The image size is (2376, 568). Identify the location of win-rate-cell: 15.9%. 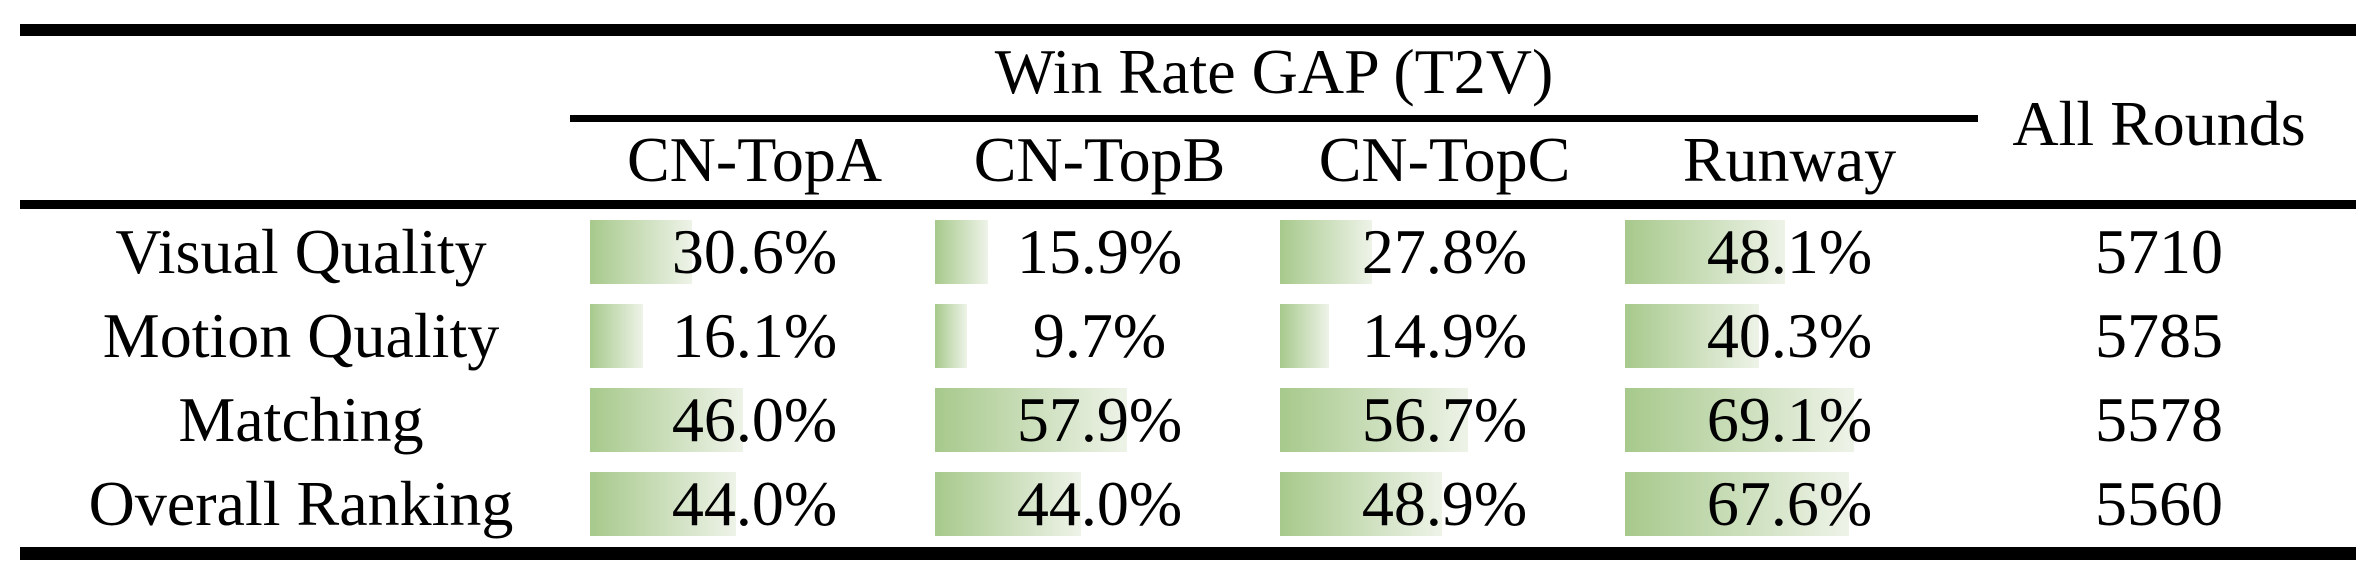
(1099, 252).